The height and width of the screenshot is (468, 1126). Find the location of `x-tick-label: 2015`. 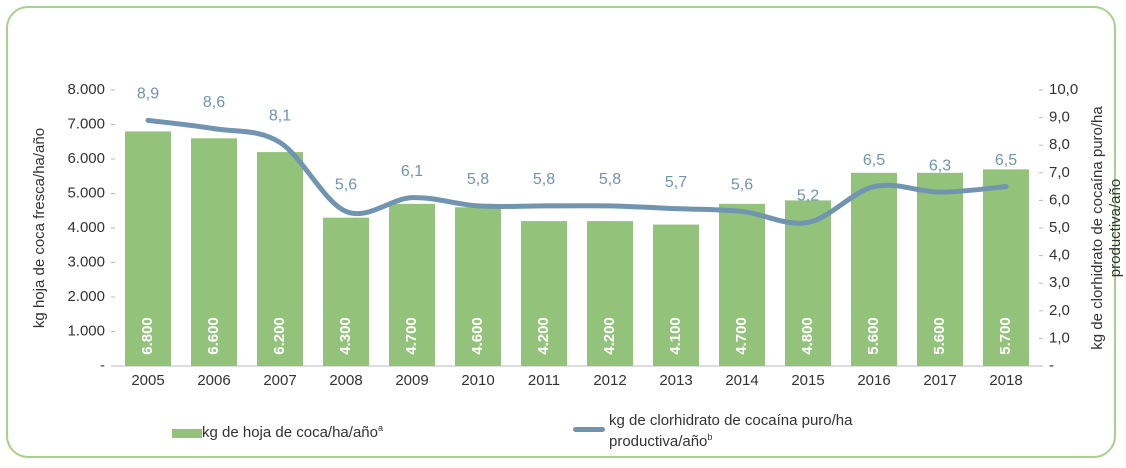

x-tick-label: 2015 is located at coordinates (807, 380).